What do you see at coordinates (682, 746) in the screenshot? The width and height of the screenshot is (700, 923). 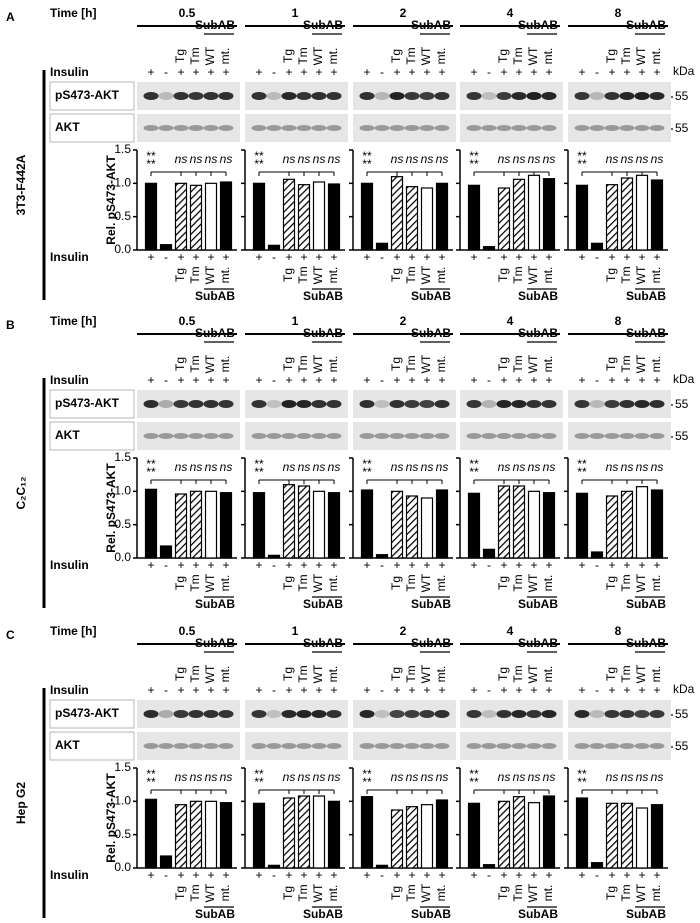 I see `marker-label: 55` at bounding box center [682, 746].